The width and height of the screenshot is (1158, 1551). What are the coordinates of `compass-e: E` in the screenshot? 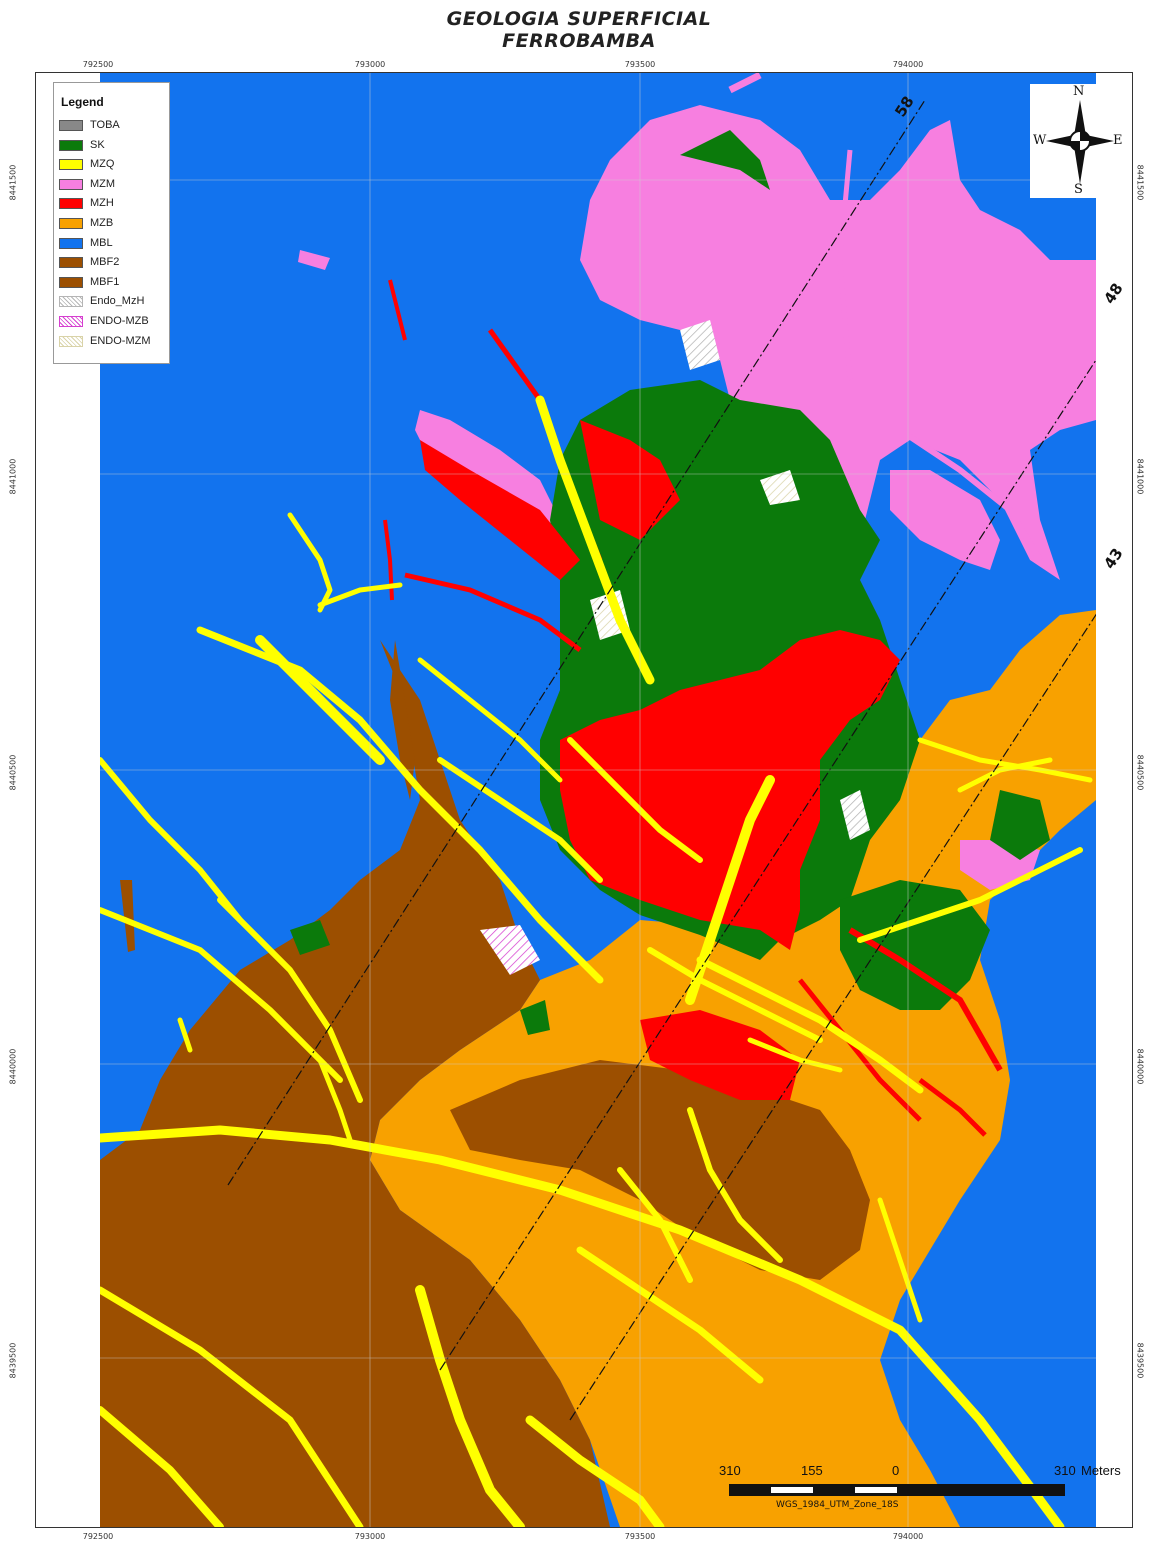 It's located at (1118, 140).